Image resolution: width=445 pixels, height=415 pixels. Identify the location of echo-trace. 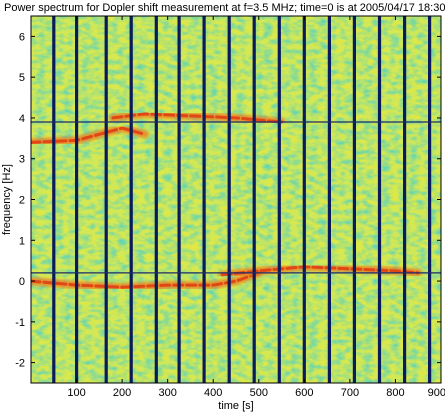
(197, 118).